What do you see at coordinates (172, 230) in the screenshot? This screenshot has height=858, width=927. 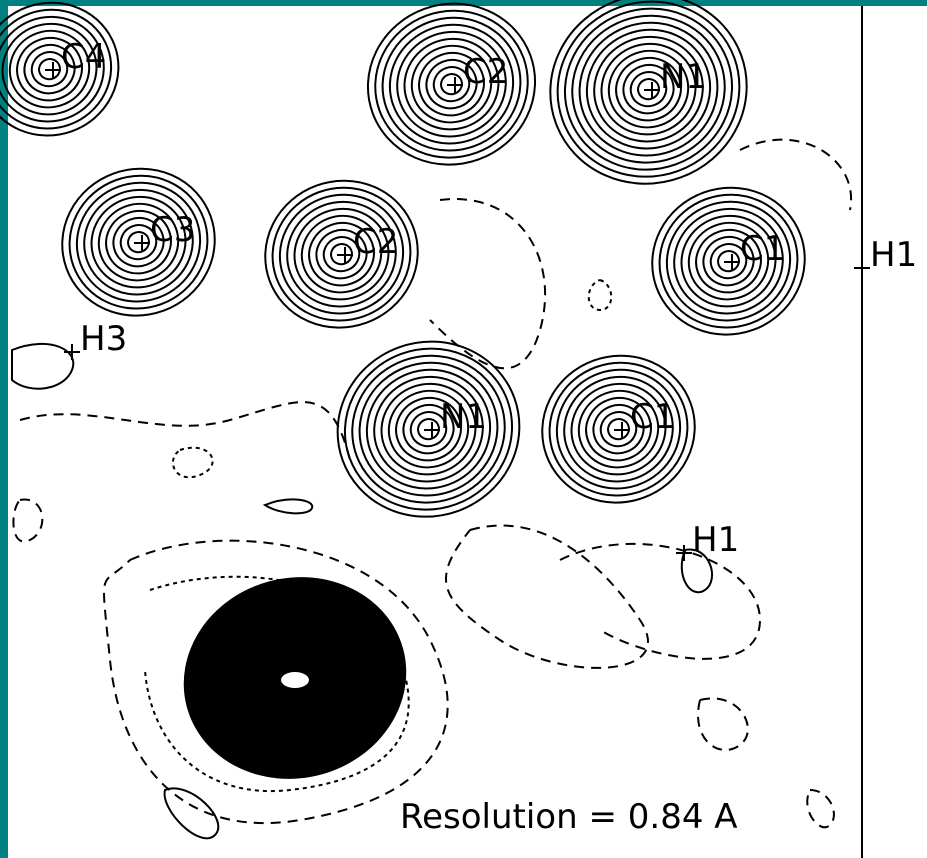 I see `atom-label: C3` at bounding box center [172, 230].